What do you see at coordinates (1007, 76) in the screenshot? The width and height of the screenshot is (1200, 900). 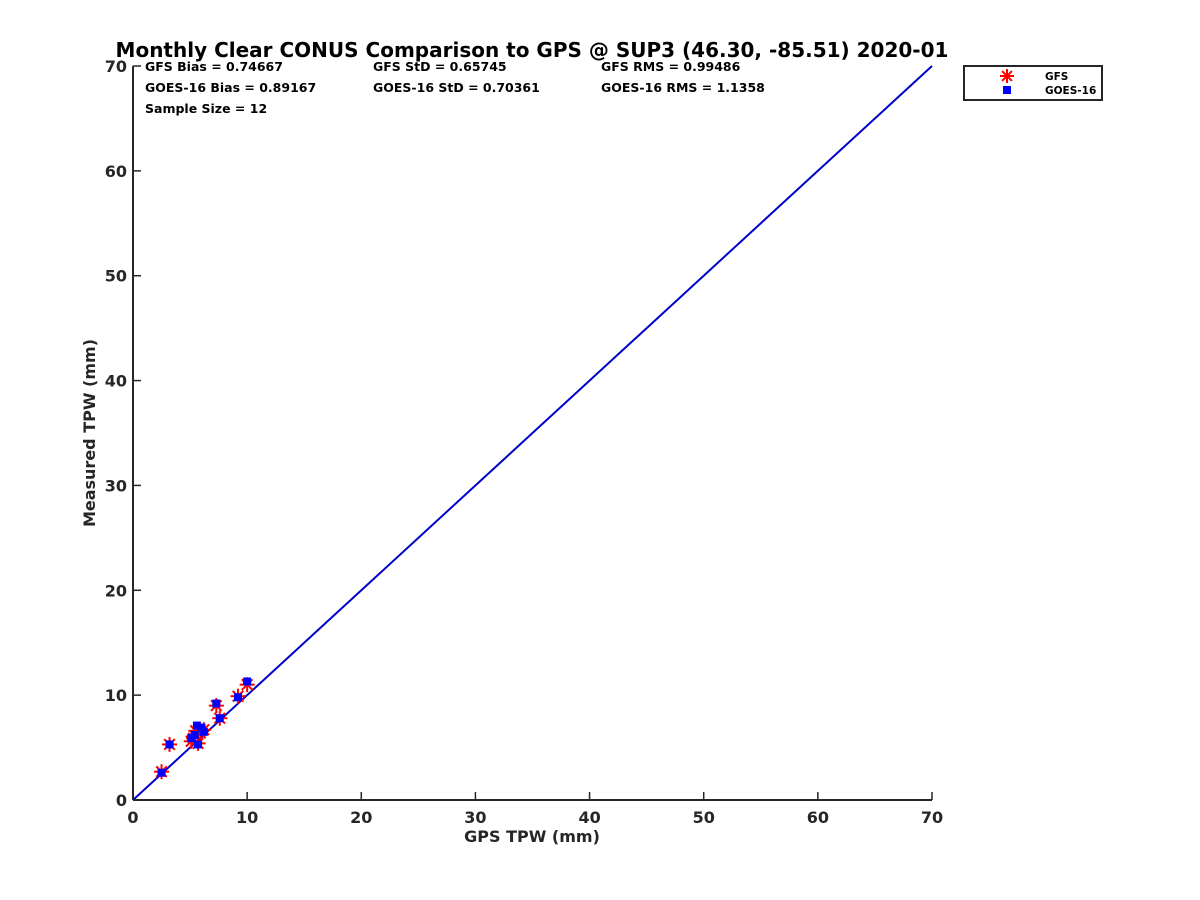 I see `legend-marker-gfs` at bounding box center [1007, 76].